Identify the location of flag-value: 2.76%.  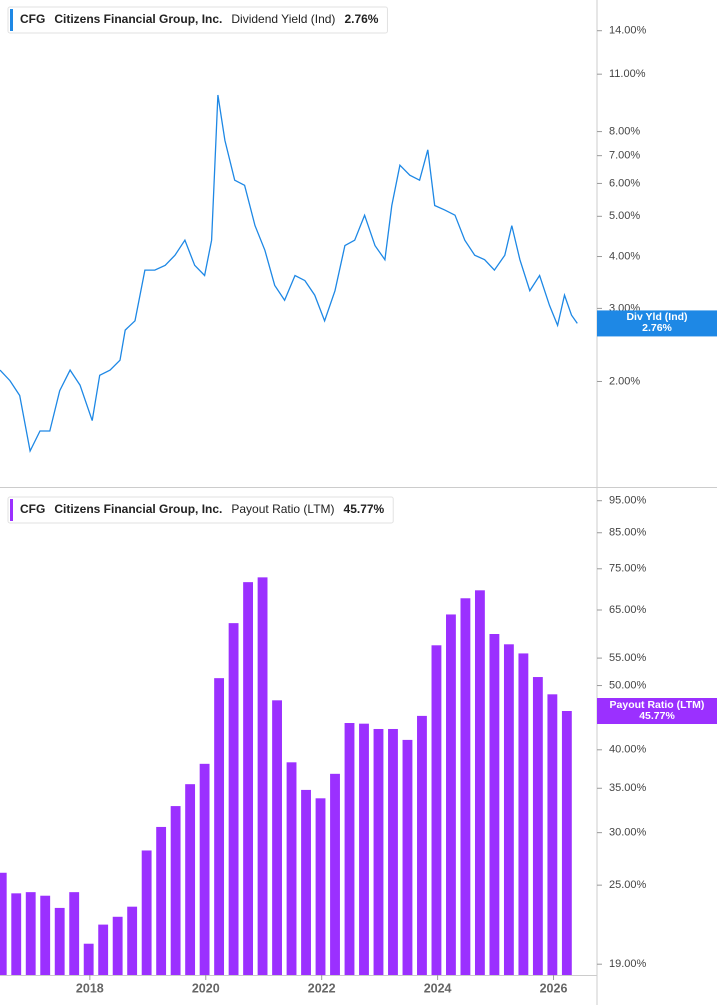
(657, 328).